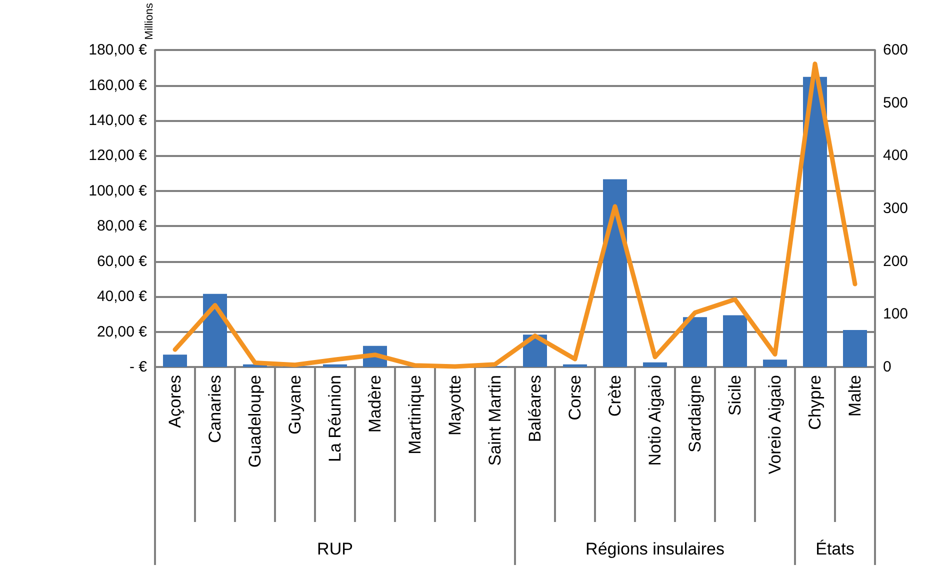  I want to click on y-tick-label: 140,00 €, so click(118, 120).